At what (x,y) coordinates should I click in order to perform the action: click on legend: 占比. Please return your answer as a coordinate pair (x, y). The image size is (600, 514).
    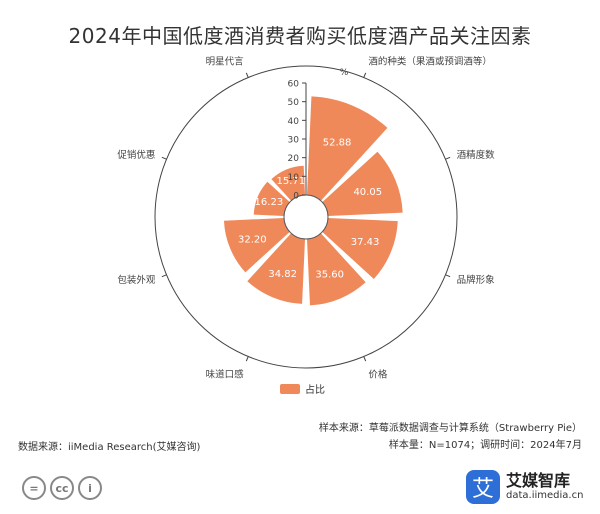
    Looking at the image, I should click on (302, 388).